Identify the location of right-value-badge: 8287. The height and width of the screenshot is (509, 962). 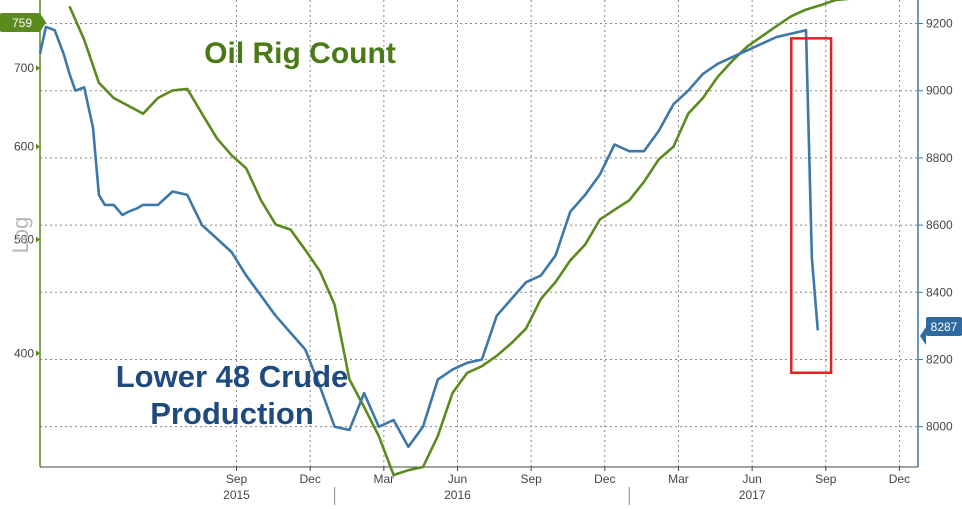
(941, 331).